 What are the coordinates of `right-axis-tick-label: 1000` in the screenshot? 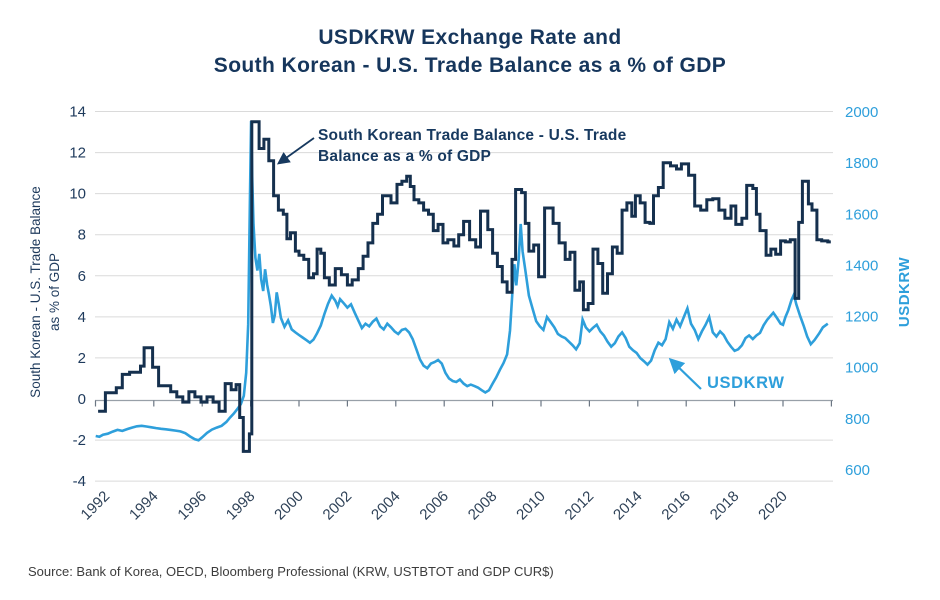 It's located at (861, 368).